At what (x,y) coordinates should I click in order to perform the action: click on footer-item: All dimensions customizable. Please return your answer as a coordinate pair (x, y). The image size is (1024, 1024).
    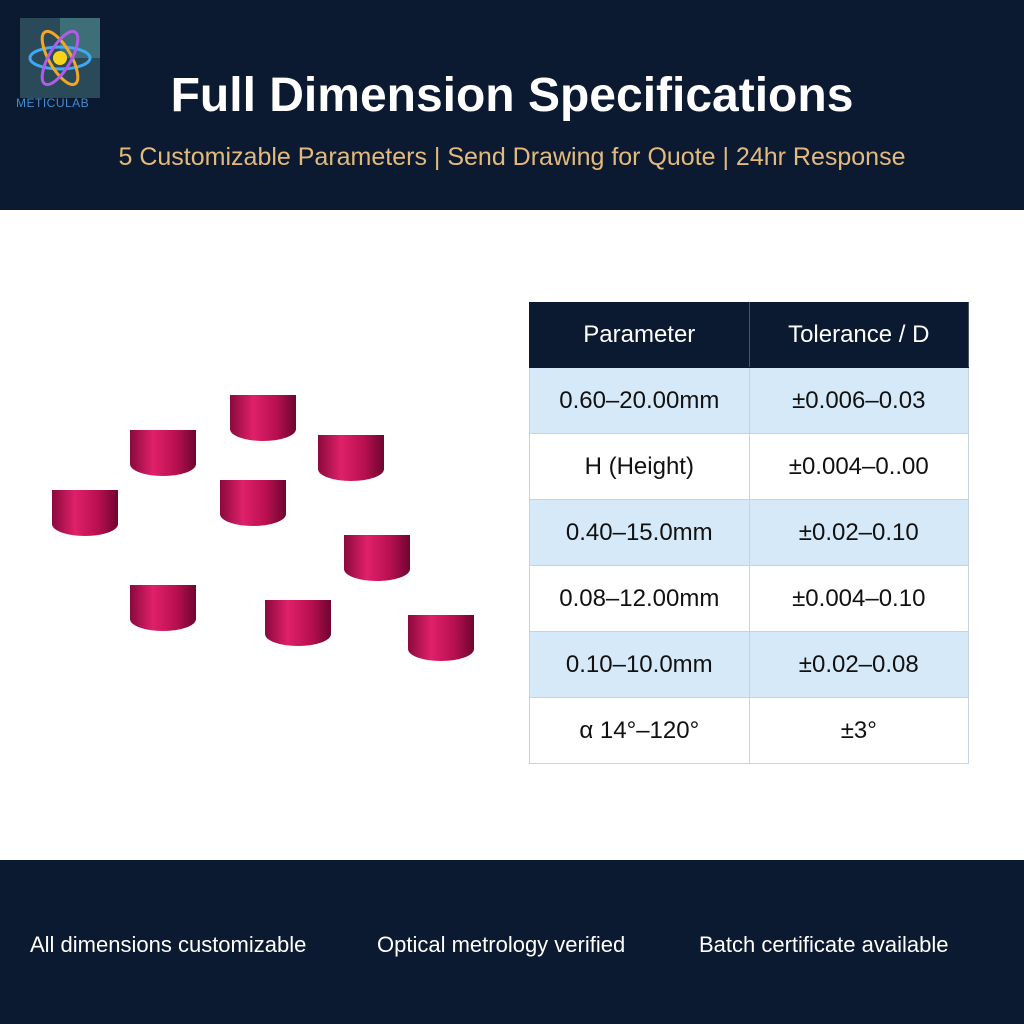
    Looking at the image, I should click on (168, 944).